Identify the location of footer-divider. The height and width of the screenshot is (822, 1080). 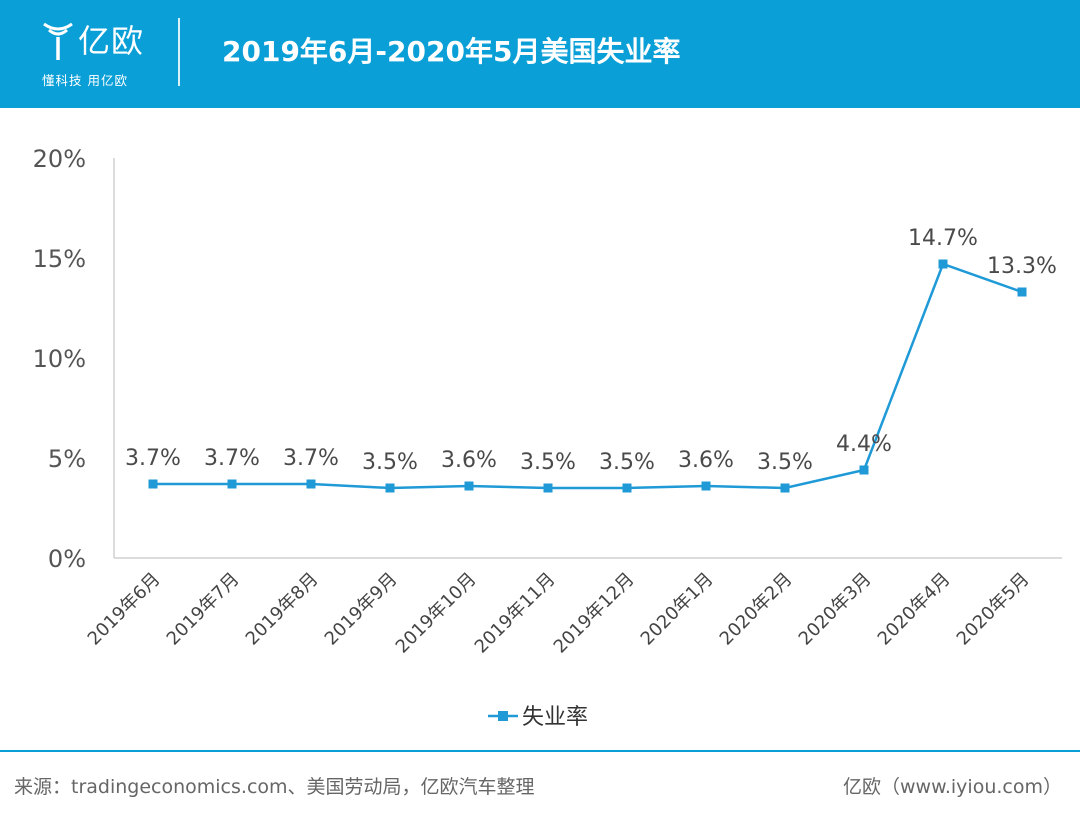
(540, 751).